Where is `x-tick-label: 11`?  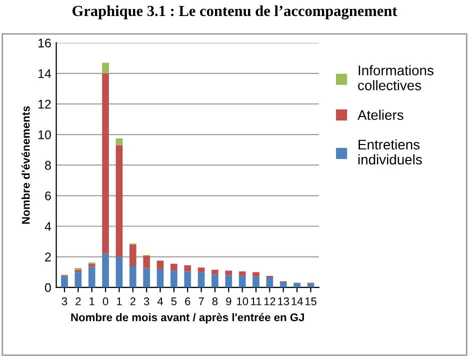
x-tick-label: 11 is located at coordinates (256, 302).